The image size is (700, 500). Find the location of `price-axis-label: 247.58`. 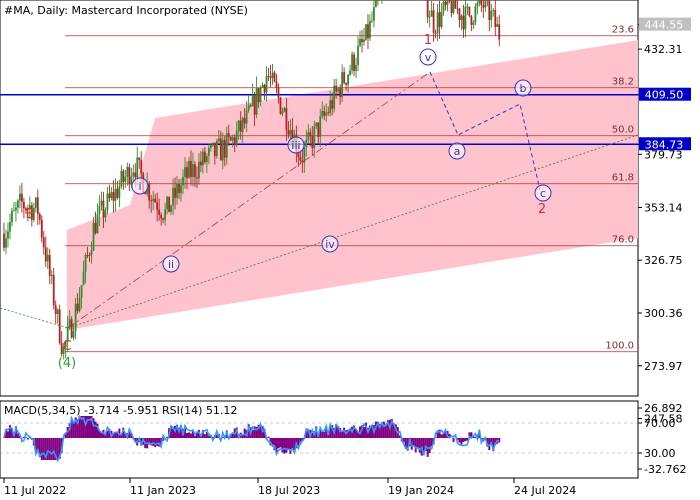

price-axis-label: 247.58 is located at coordinates (663, 419).